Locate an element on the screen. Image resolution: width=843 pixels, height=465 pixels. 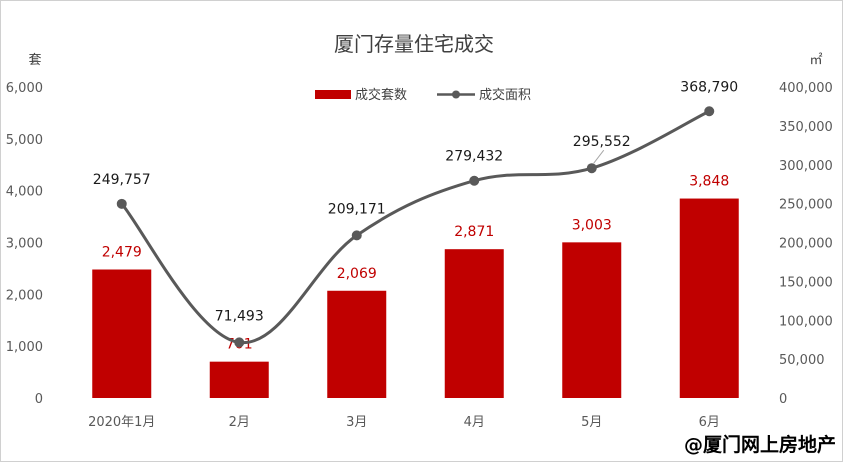
legend-line-label: 成交面积 is located at coordinates (505, 95).